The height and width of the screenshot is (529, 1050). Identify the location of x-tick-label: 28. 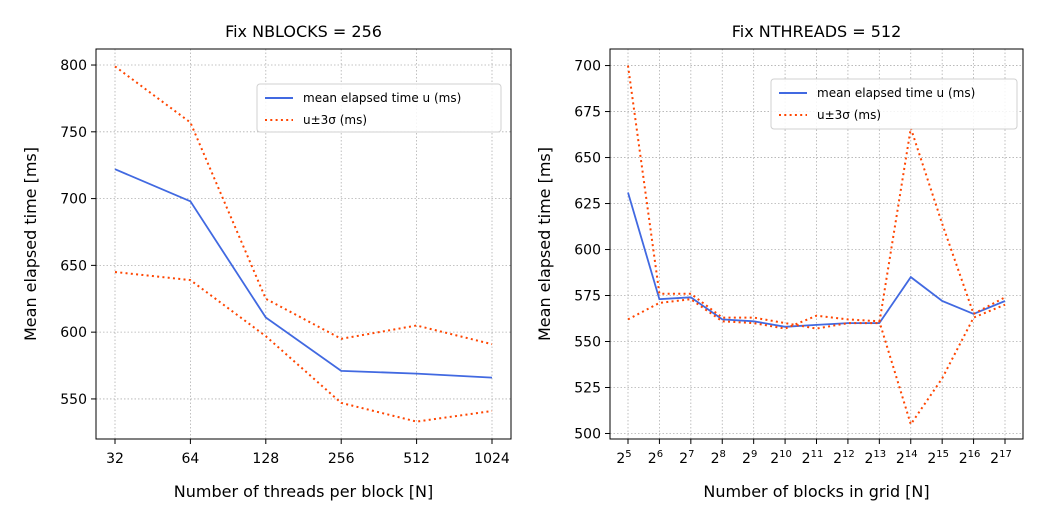
(718, 458).